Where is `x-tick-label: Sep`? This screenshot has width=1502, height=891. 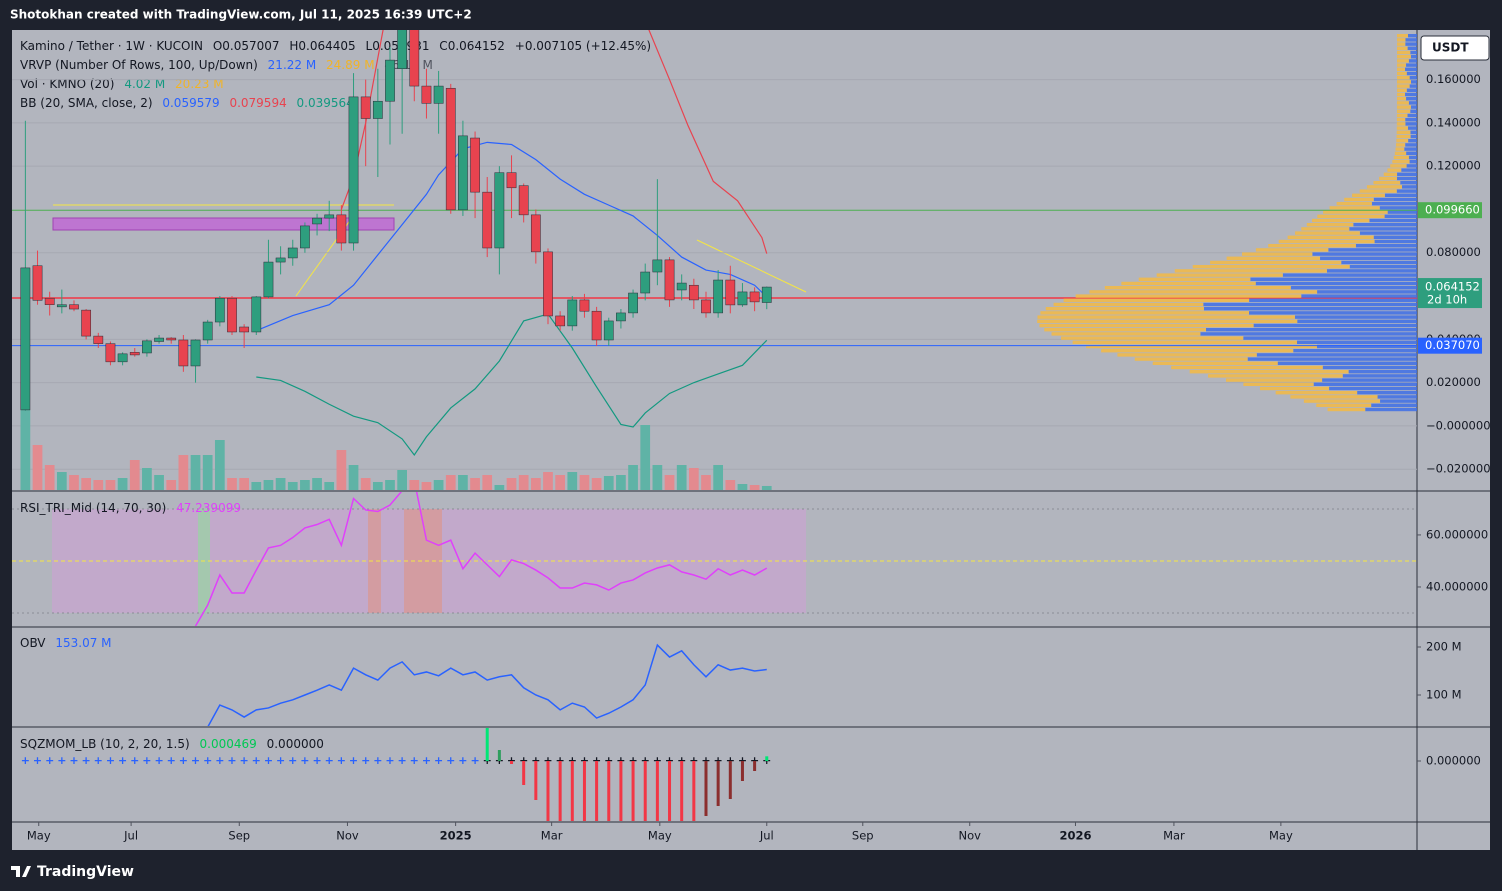
x-tick-label: Sep is located at coordinates (239, 836).